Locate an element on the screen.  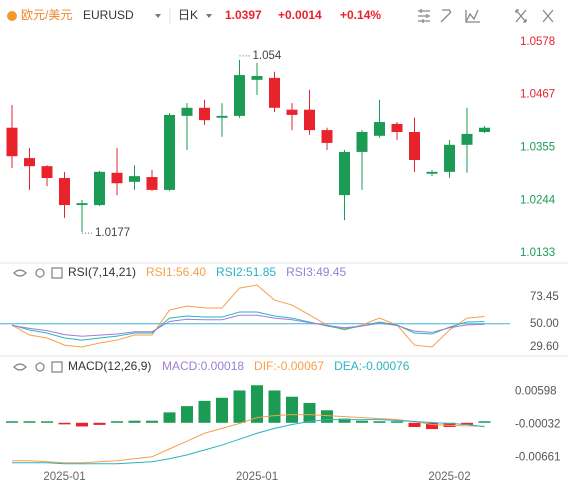
y-tick-label: 0.00598 is located at coordinates (536, 392).